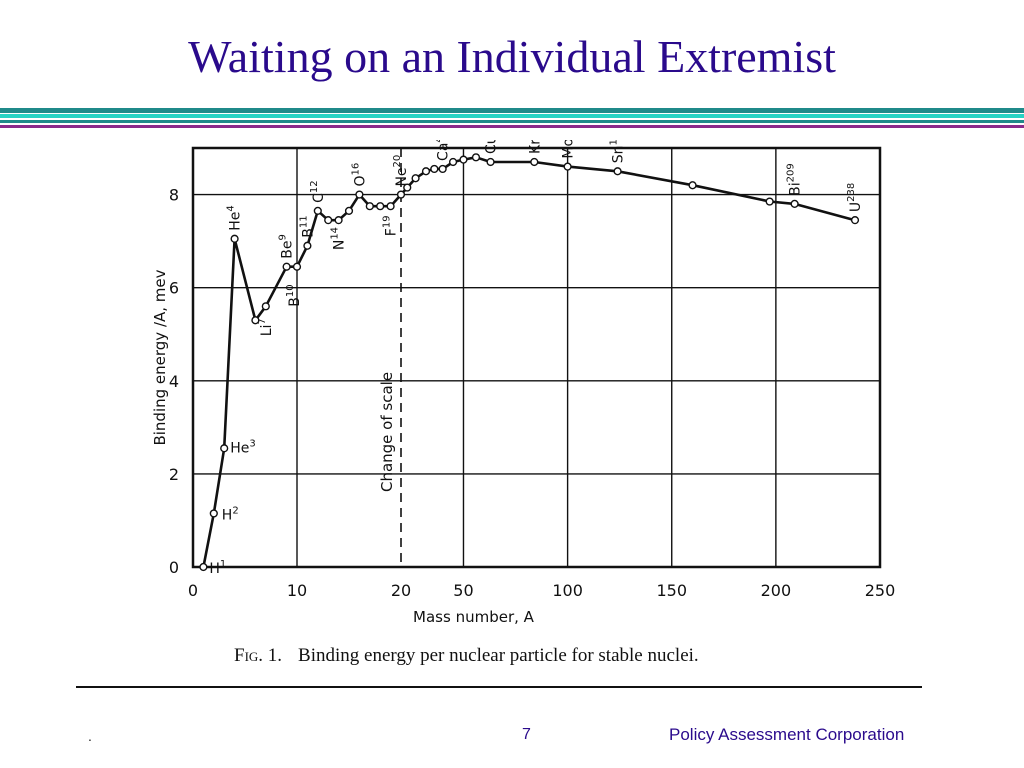 The width and height of the screenshot is (1024, 768). I want to click on y-tick-label: 8, so click(174, 195).